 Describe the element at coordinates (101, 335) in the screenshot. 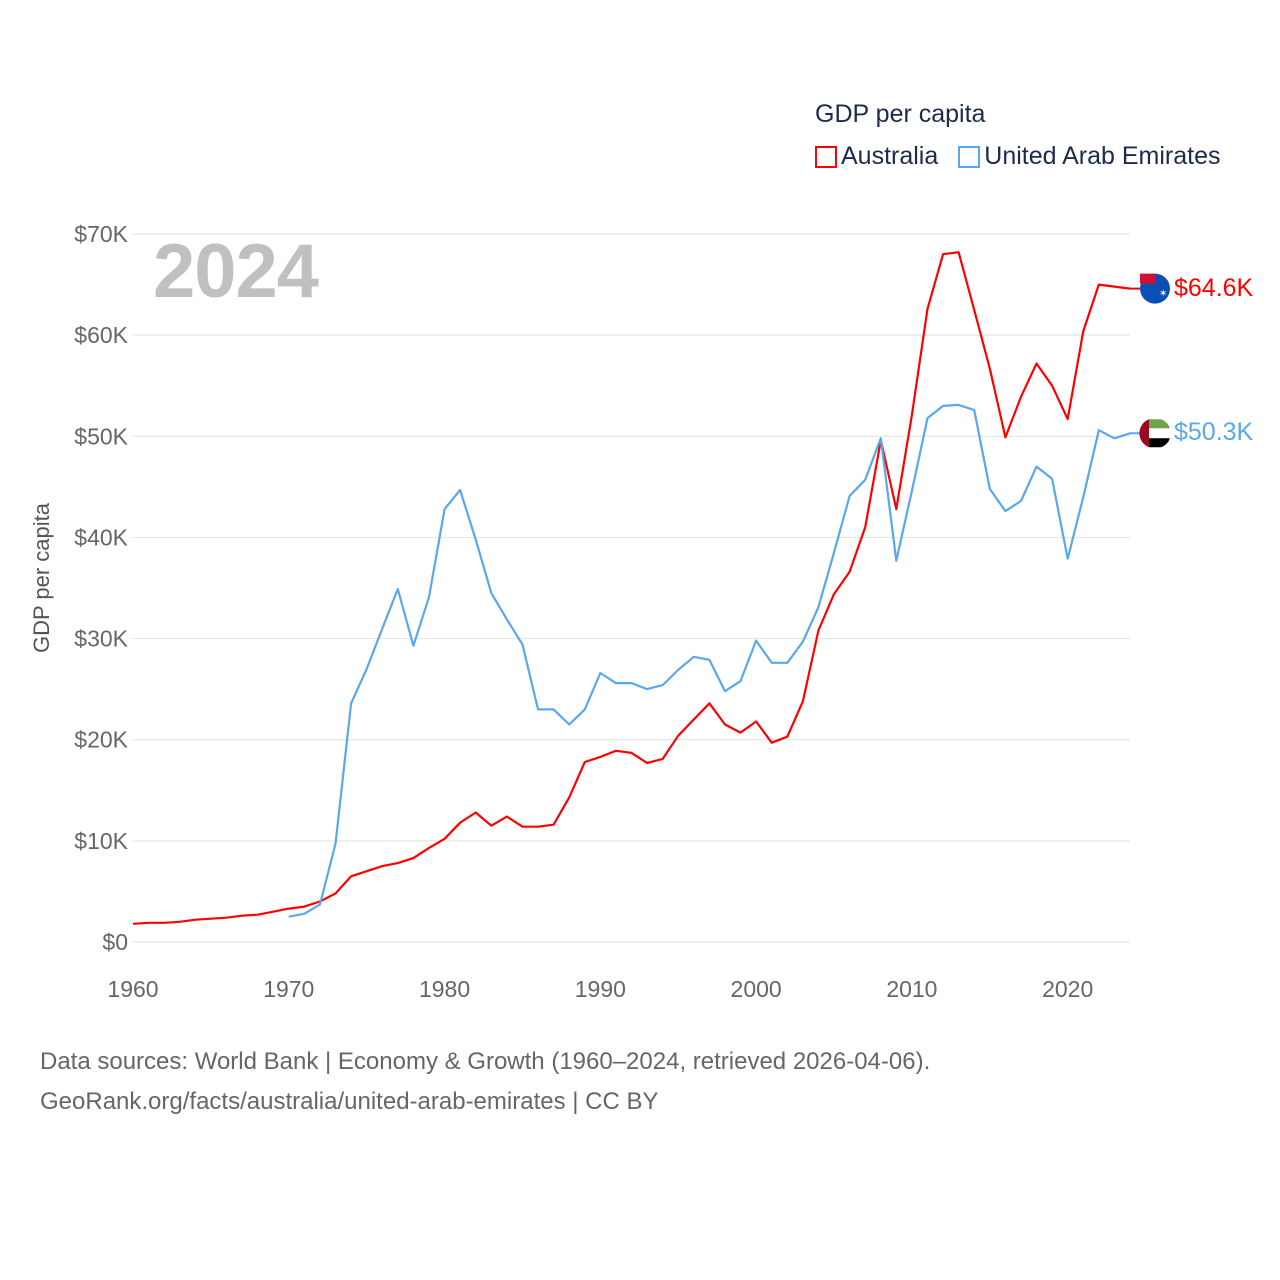

I see `y-tick-label: $60K` at that location.